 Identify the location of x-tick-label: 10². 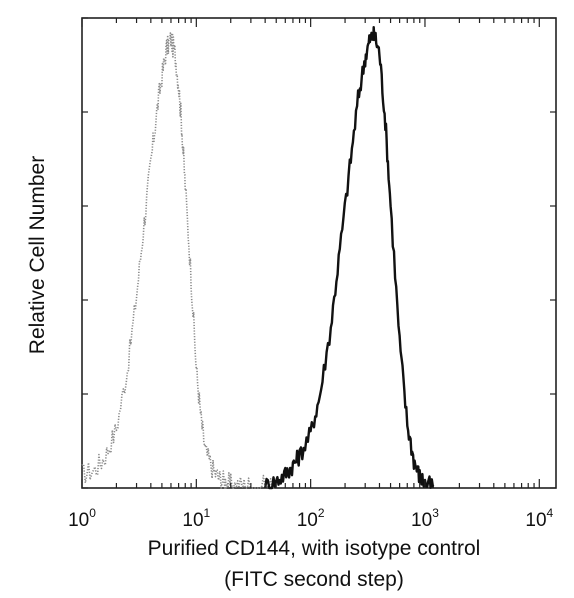
(311, 518).